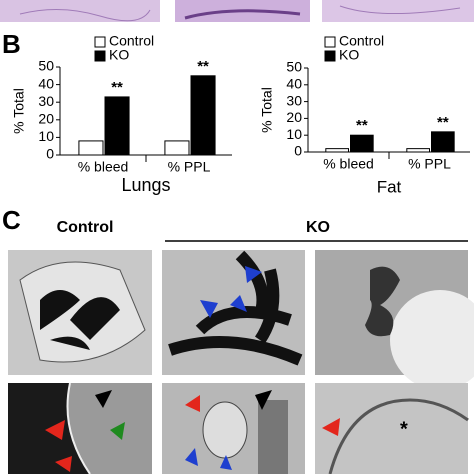 Image resolution: width=474 pixels, height=474 pixels. Describe the element at coordinates (85, 227) in the screenshot. I see `group-label: Control` at that location.